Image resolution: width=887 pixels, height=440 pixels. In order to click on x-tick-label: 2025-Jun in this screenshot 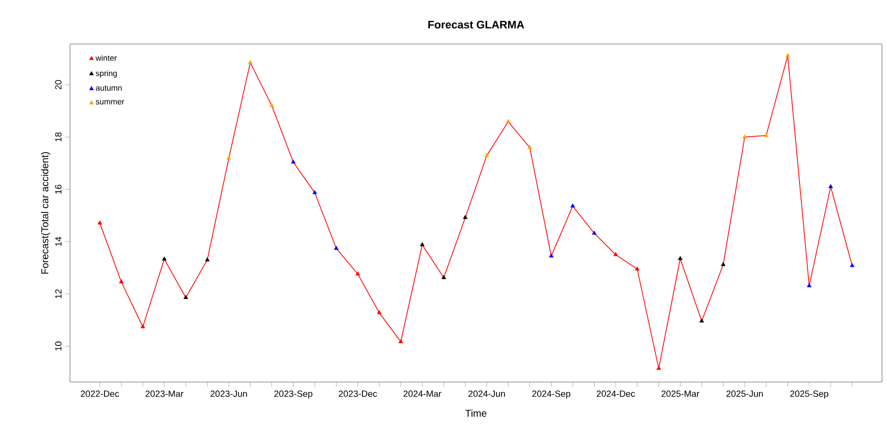, I will do `click(744, 393)`.